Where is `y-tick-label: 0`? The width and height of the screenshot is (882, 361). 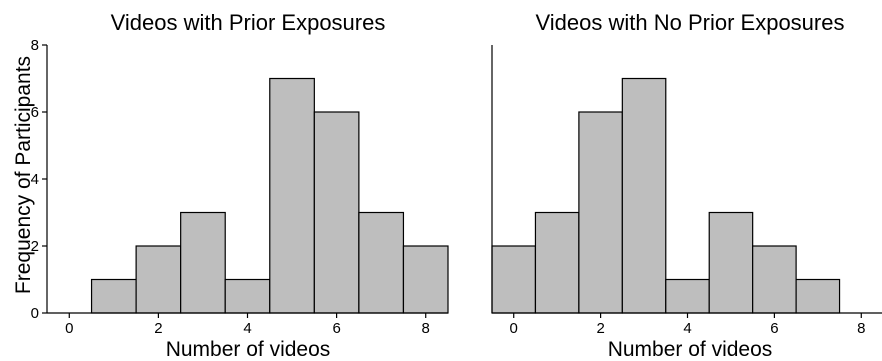
y-tick-label: 0 is located at coordinates (35, 313).